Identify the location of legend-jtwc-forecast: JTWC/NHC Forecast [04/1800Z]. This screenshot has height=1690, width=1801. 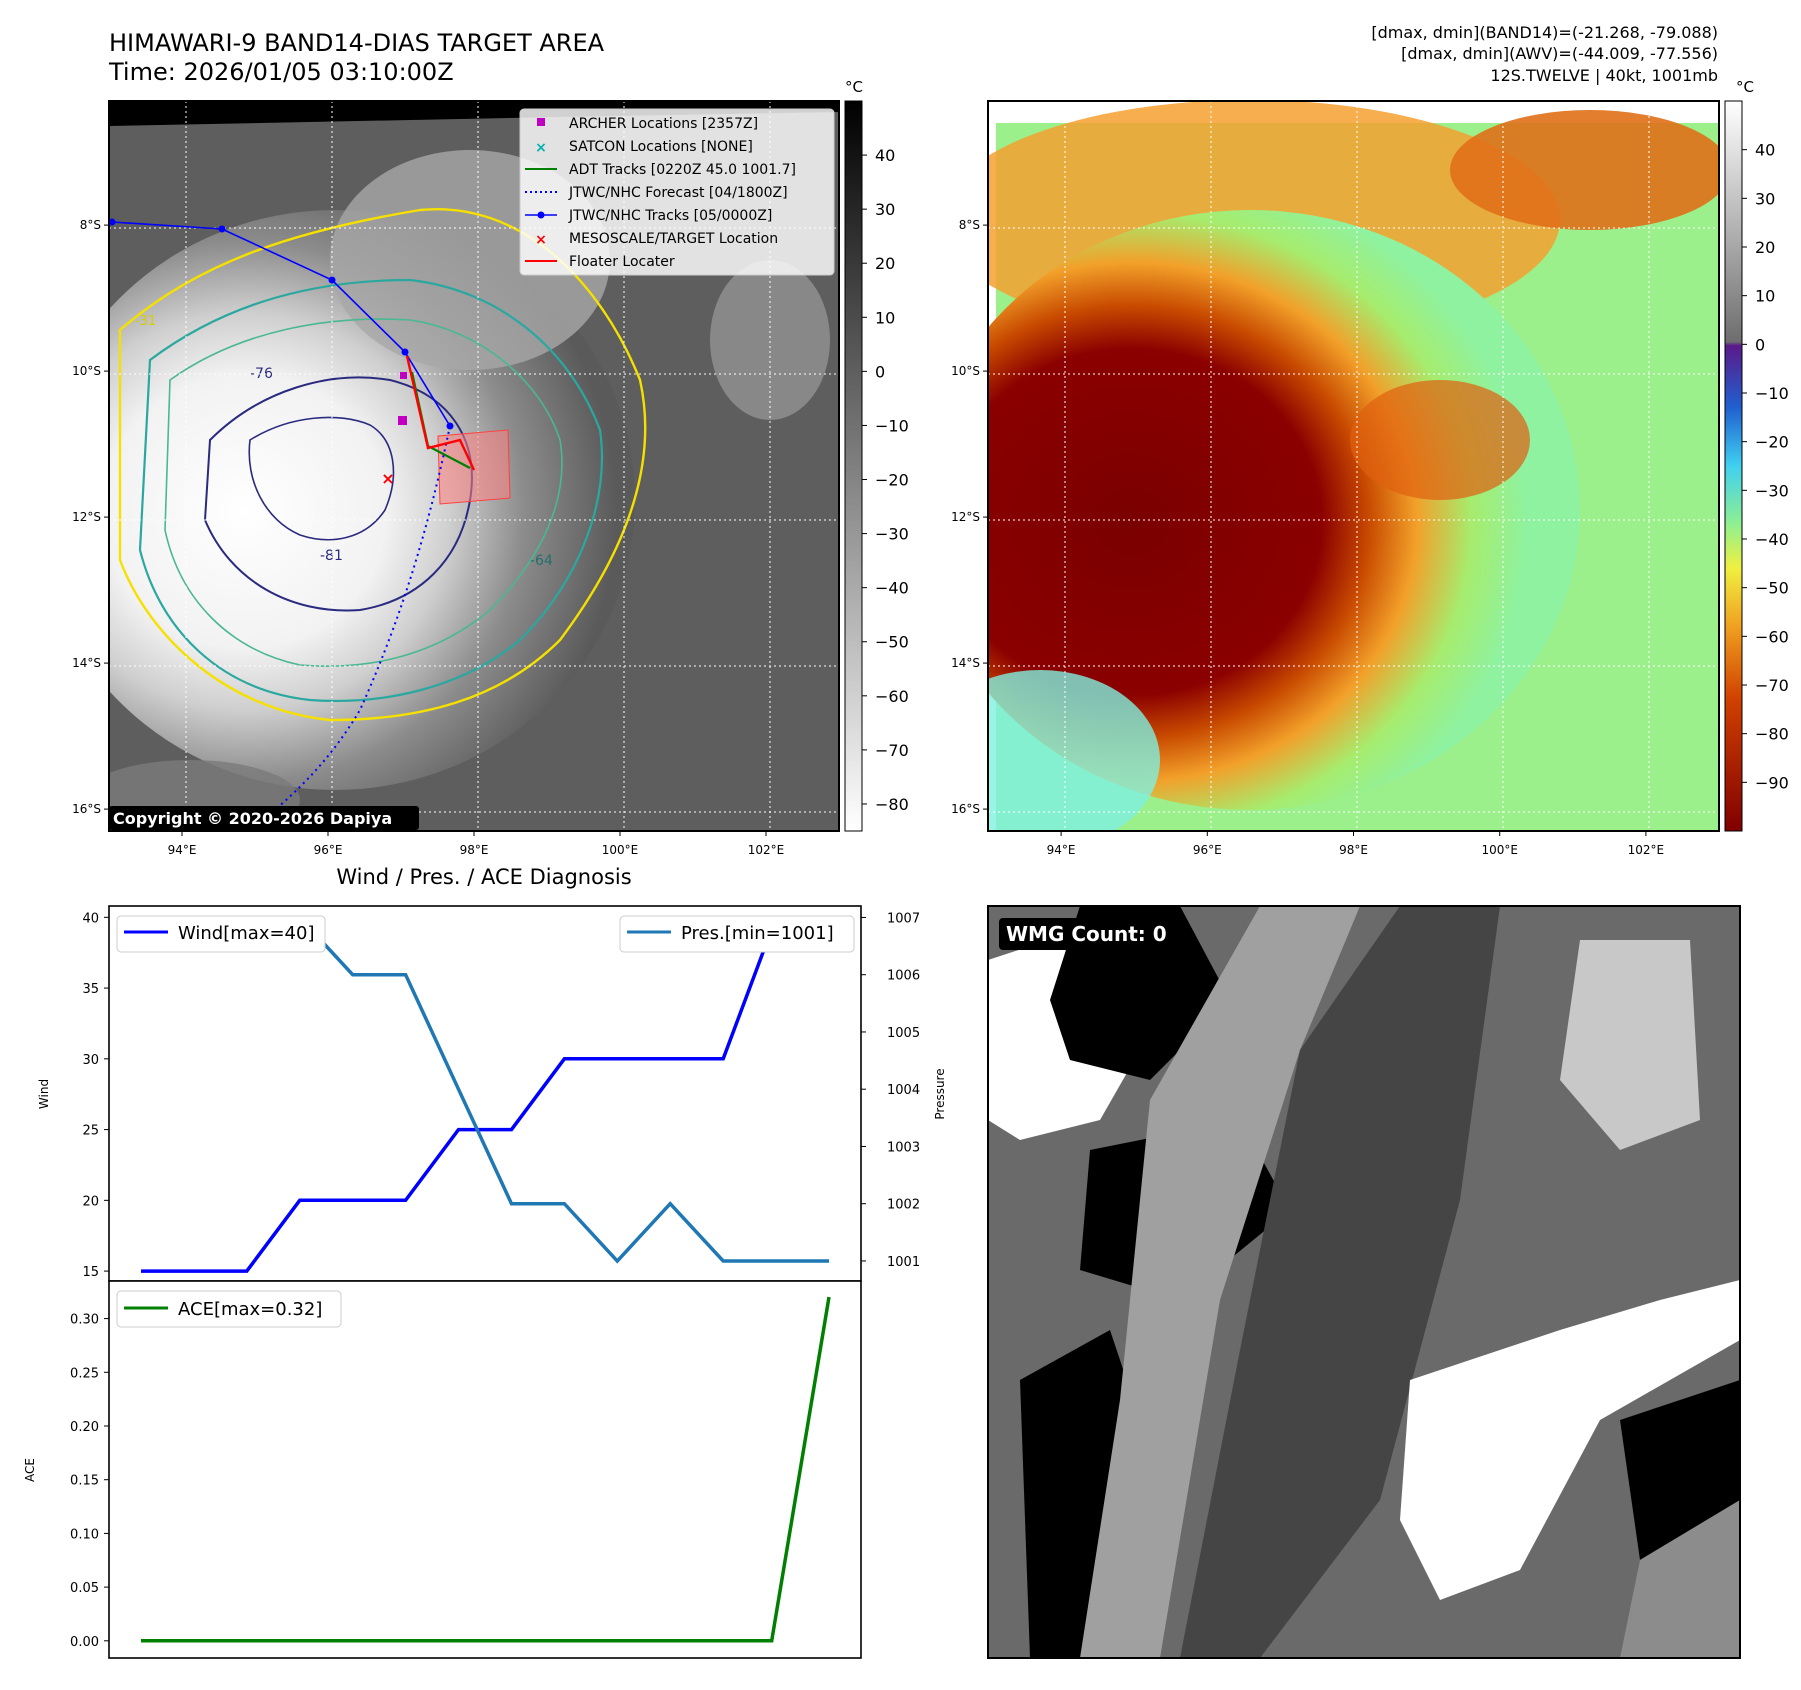
(678, 193).